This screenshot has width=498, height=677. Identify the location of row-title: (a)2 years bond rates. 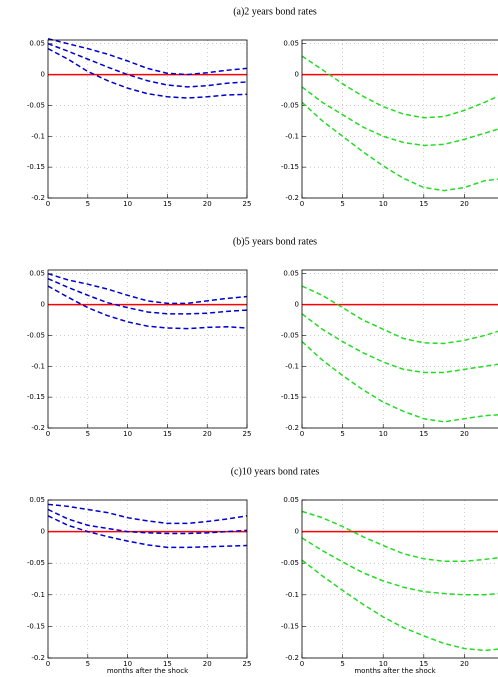
(275, 11).